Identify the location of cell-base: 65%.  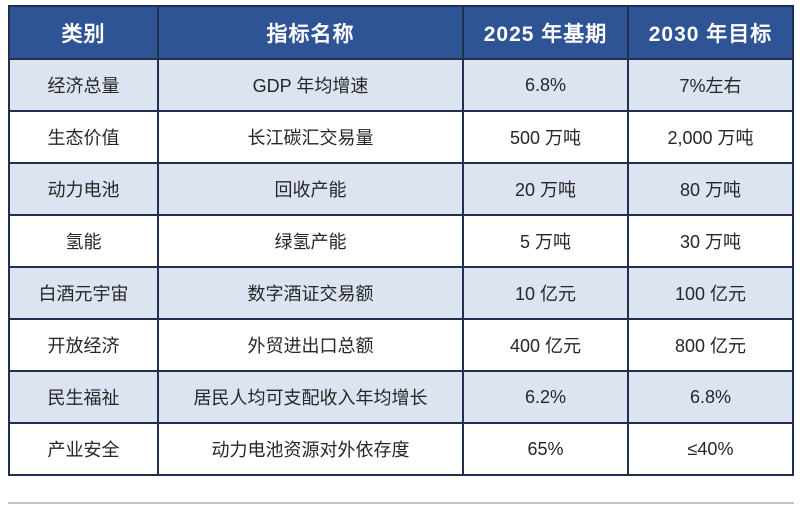
(545, 449).